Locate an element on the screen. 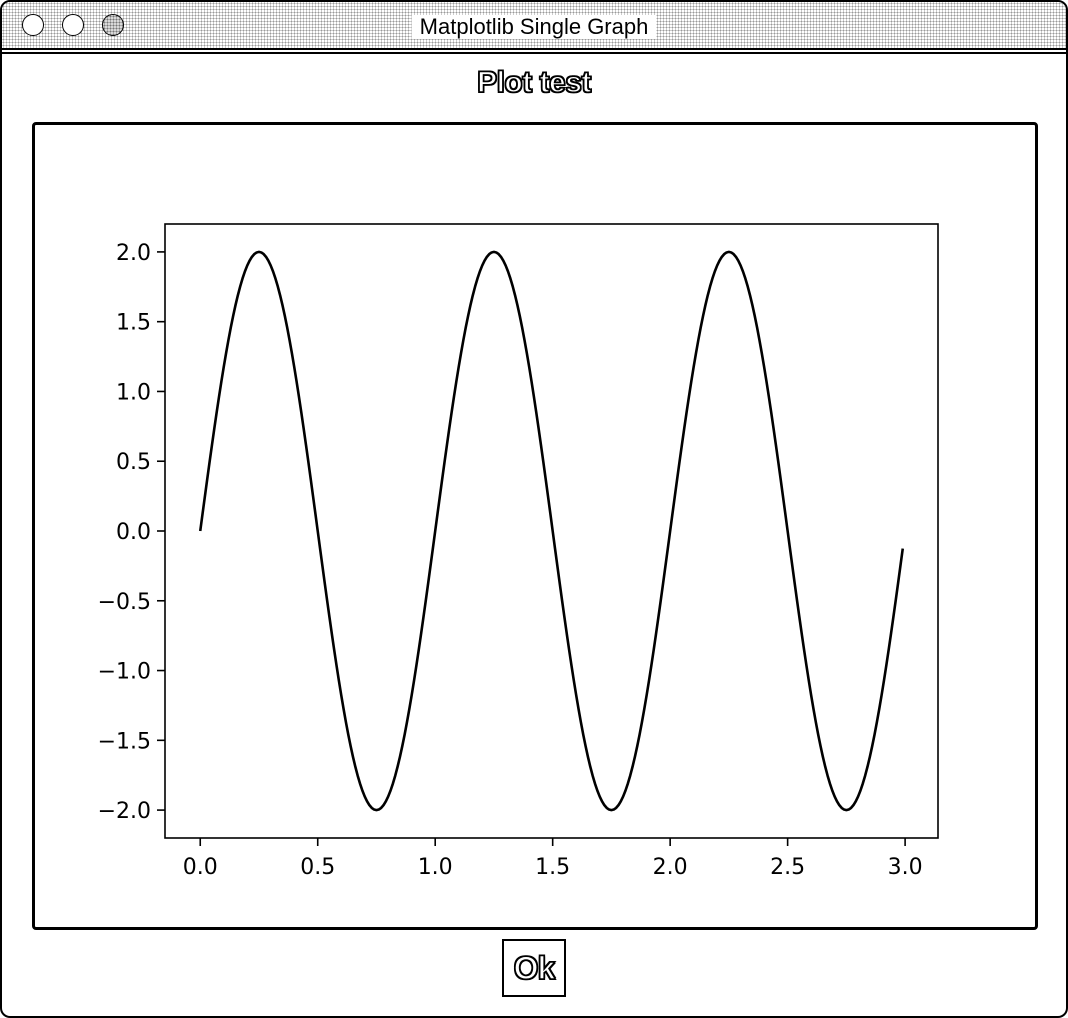 This screenshot has width=1068, height=1018. close-window-button is located at coordinates (33, 25).